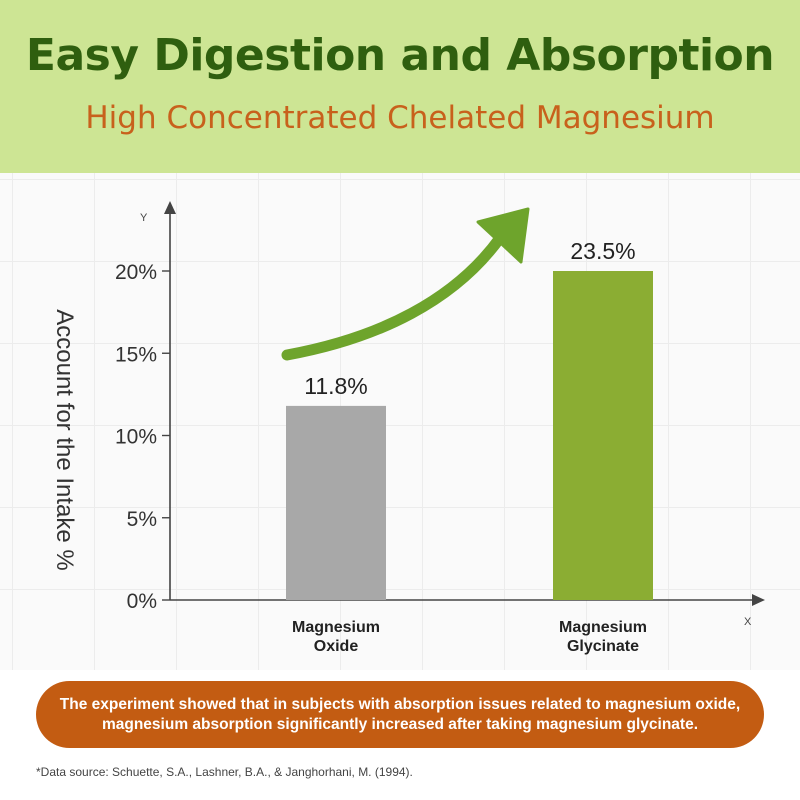 The image size is (800, 800). I want to click on page-subtitle: High Concentrated Chelated Magnesium, so click(400, 118).